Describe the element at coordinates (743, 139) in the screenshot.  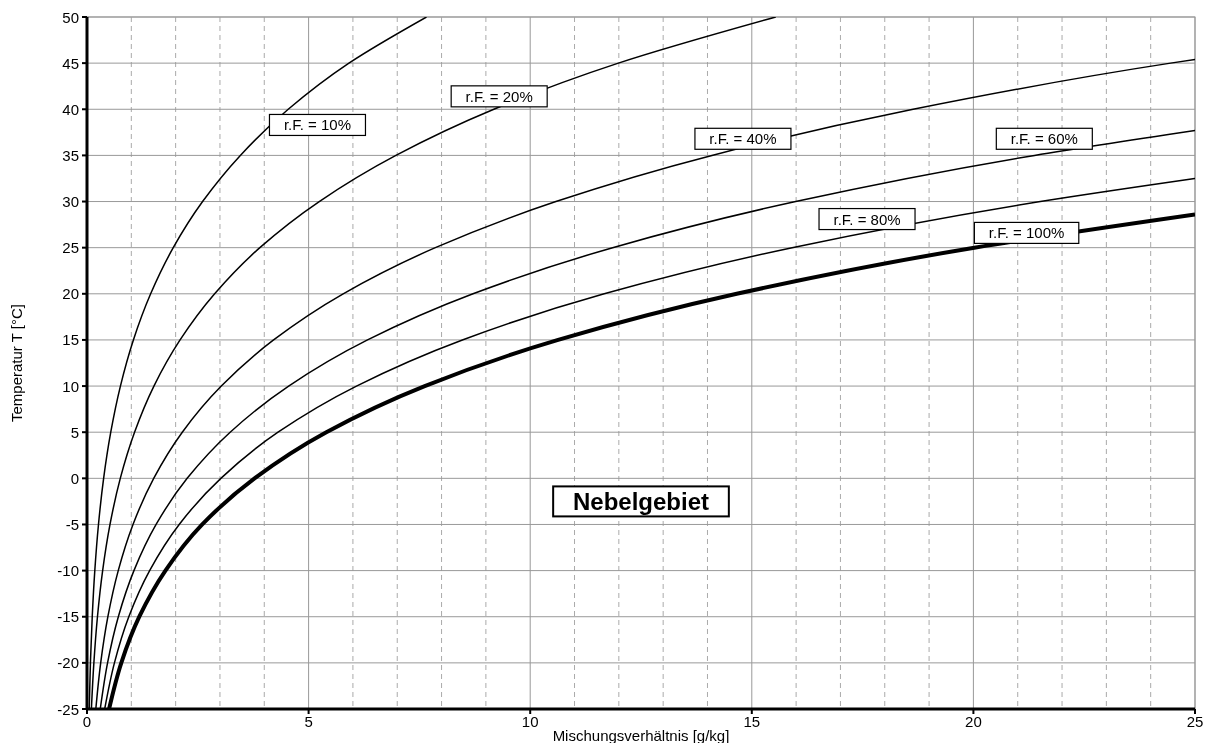
I see `series-label: r.F. = 40%` at that location.